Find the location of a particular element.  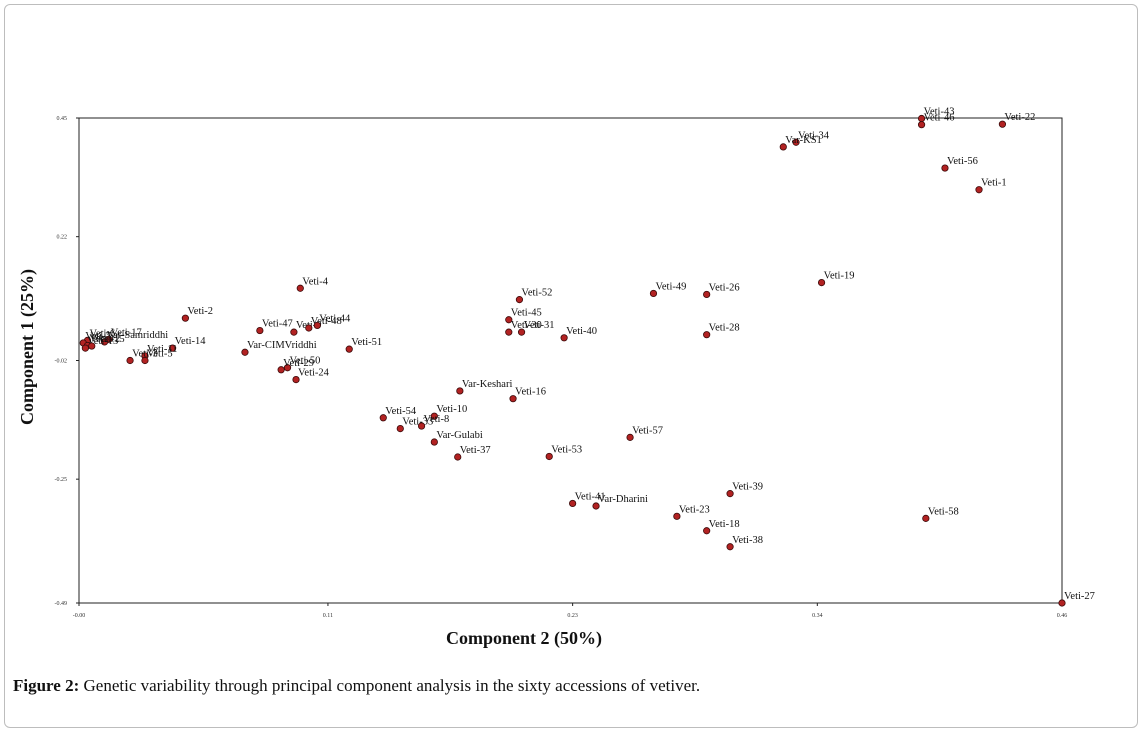

data-point: Veti-18 is located at coordinates (721, 527).